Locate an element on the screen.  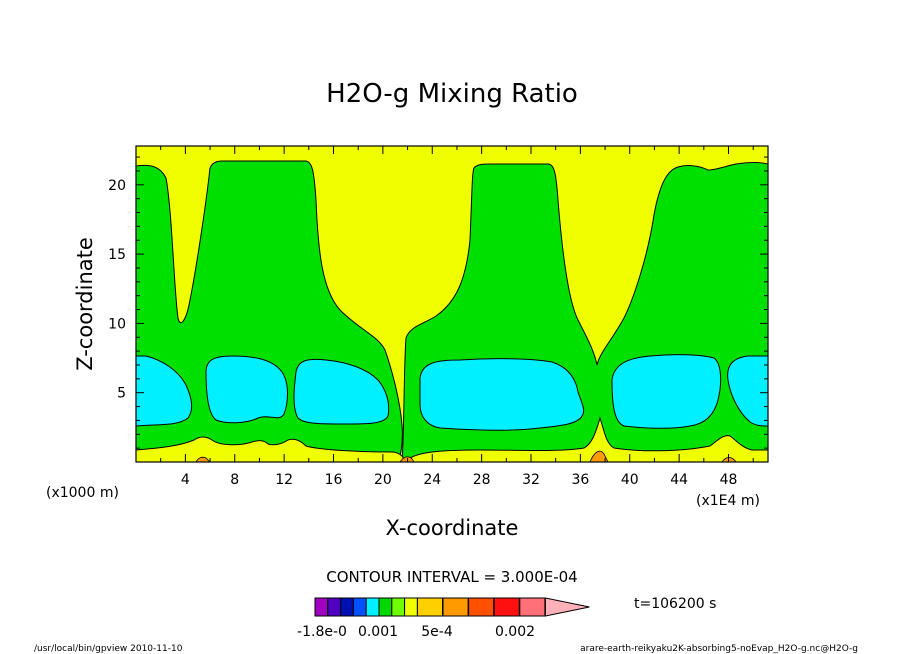
y-unit-note: (x1000 m) is located at coordinates (82, 493).